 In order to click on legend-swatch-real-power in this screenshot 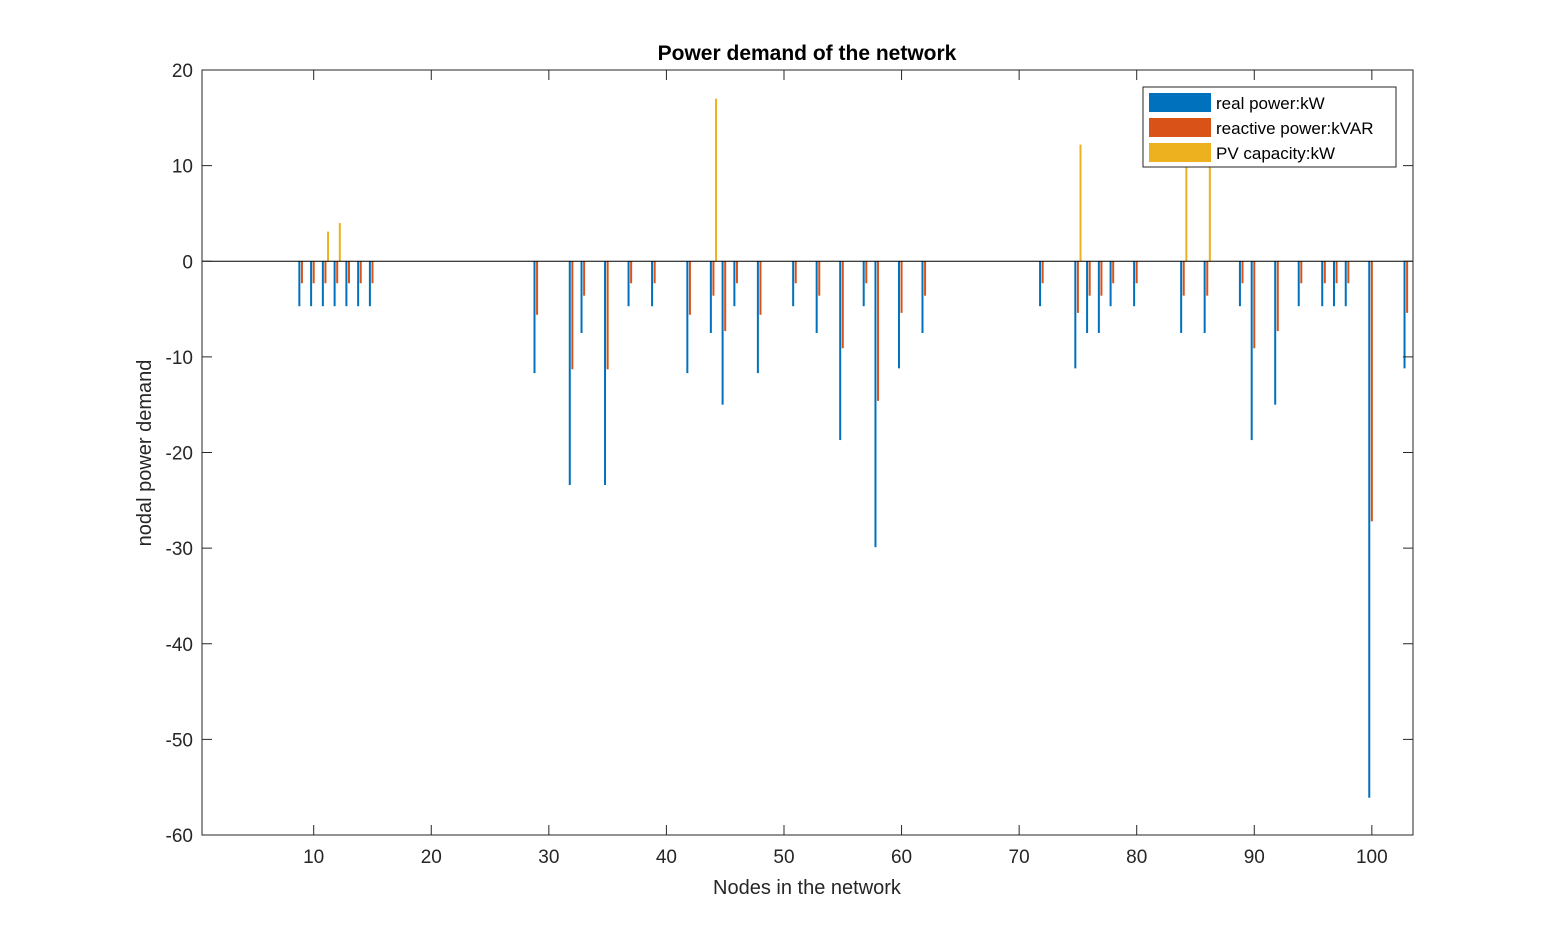, I will do `click(1180, 102)`.